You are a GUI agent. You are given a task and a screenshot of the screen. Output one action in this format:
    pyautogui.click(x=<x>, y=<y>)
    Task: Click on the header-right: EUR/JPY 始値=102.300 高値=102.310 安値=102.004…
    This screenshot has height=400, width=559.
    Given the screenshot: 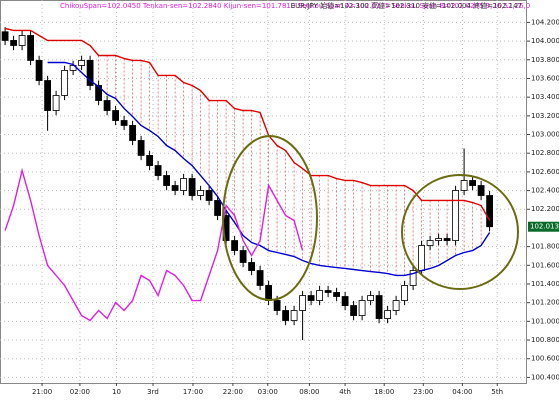 What is the action you would take?
    pyautogui.click(x=406, y=5)
    